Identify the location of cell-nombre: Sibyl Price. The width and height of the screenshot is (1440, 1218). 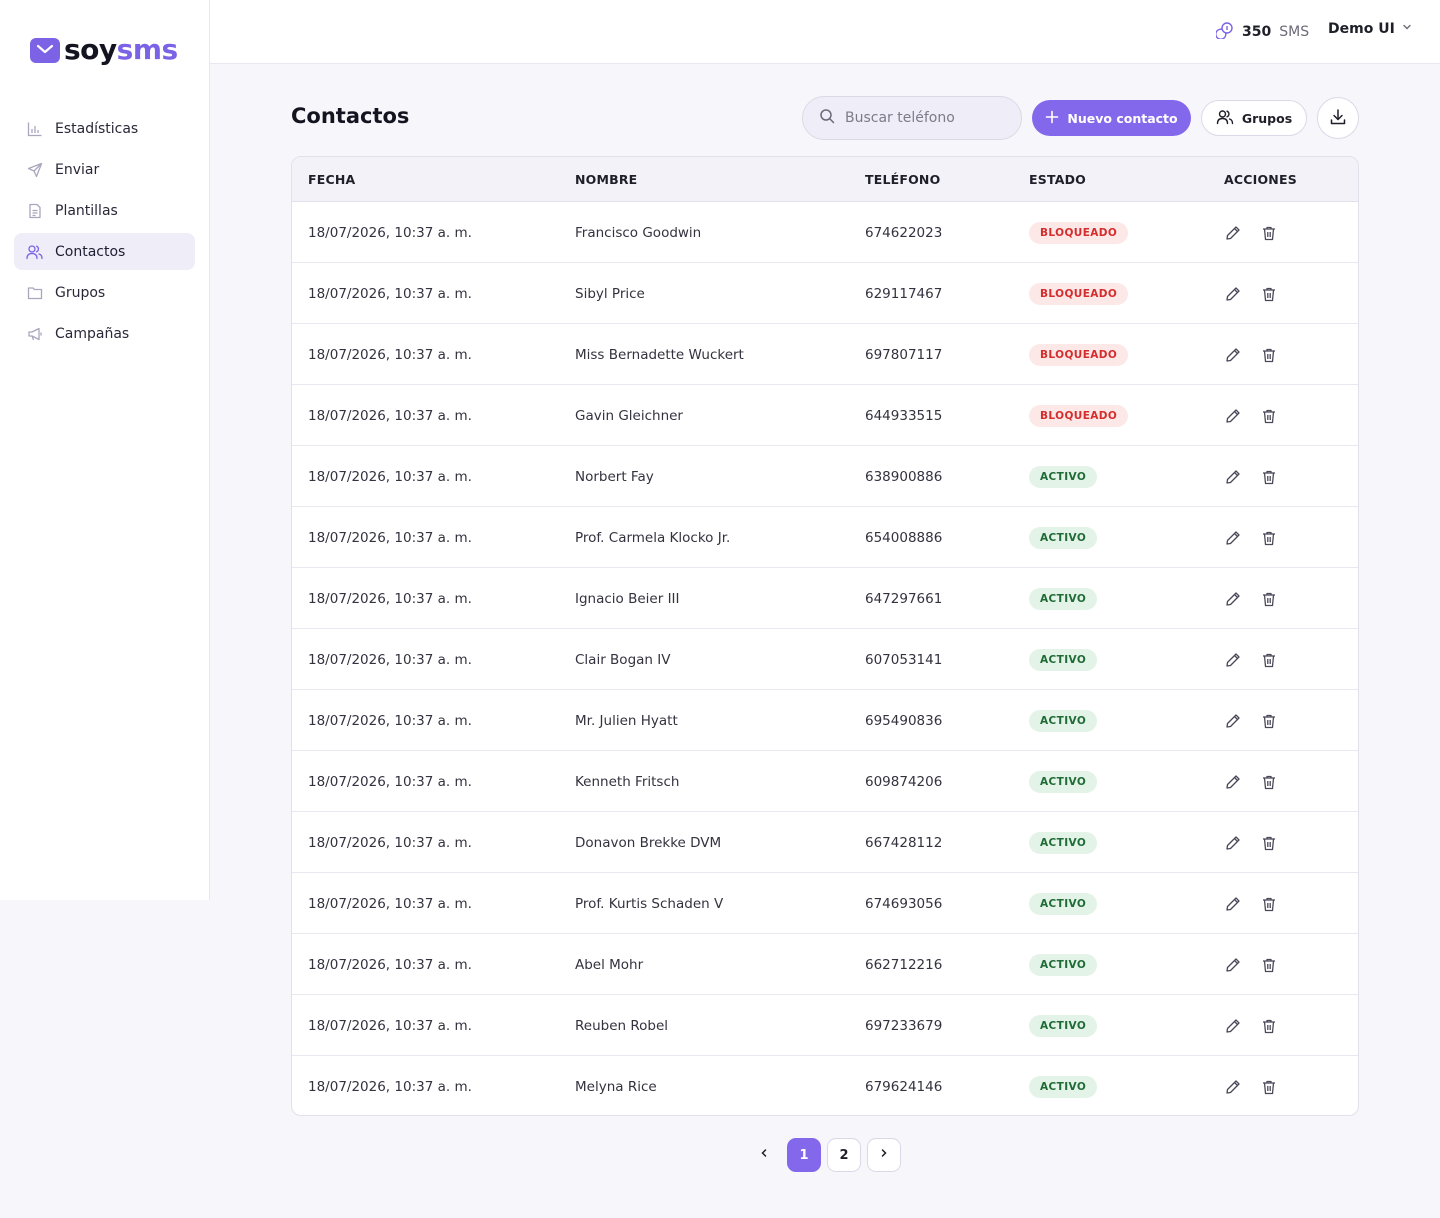
(610, 293).